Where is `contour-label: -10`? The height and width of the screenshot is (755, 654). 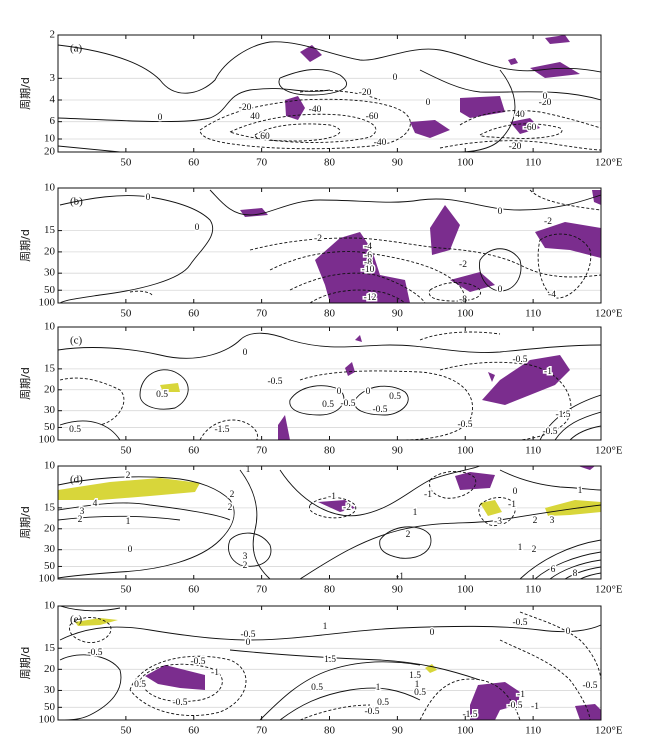
contour-label: -10 is located at coordinates (368, 270).